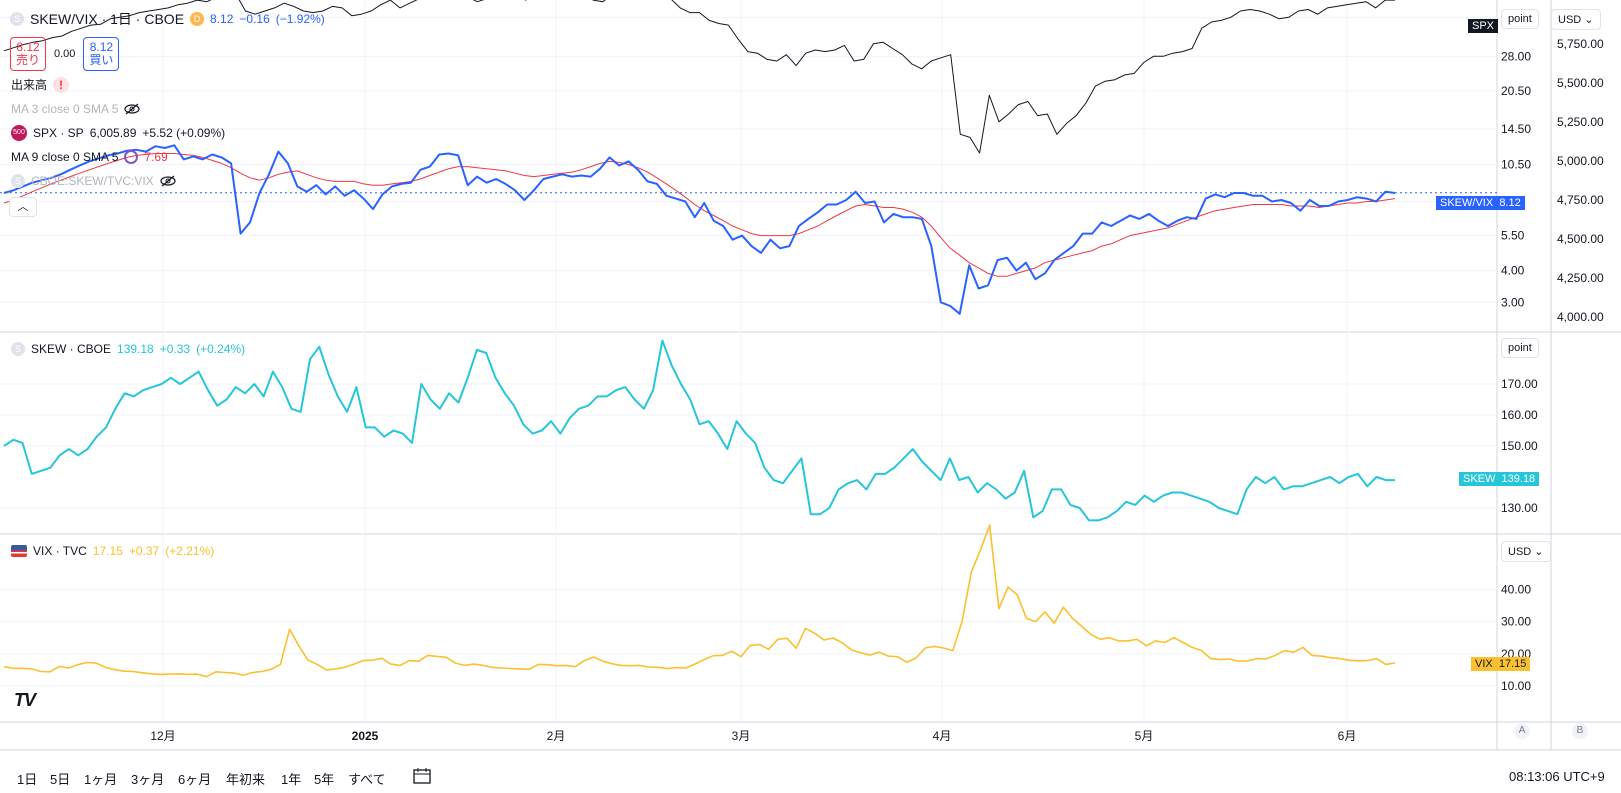  I want to click on tf-5d: 5日, so click(60, 779).